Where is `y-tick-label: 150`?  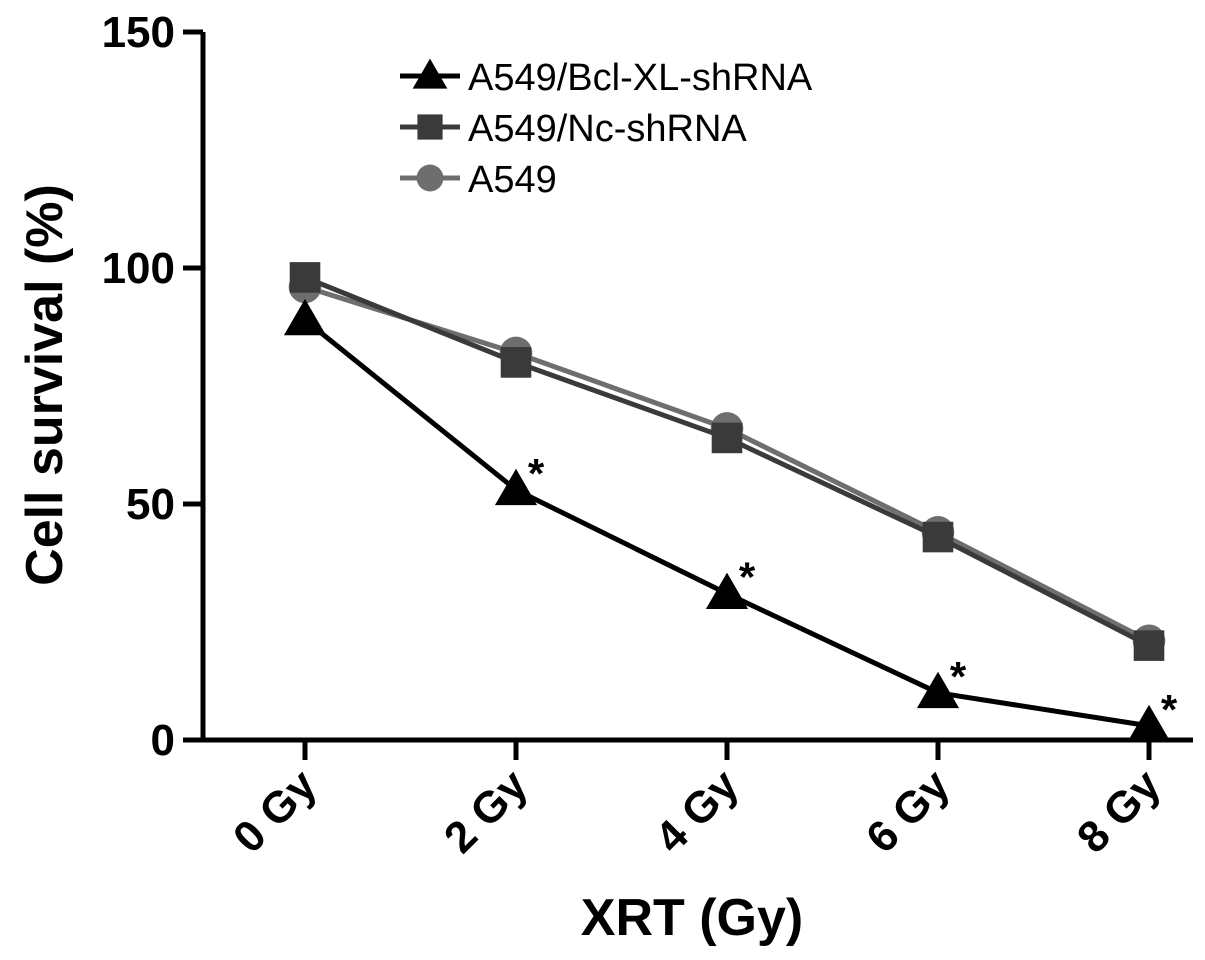
y-tick-label: 150 is located at coordinates (138, 32).